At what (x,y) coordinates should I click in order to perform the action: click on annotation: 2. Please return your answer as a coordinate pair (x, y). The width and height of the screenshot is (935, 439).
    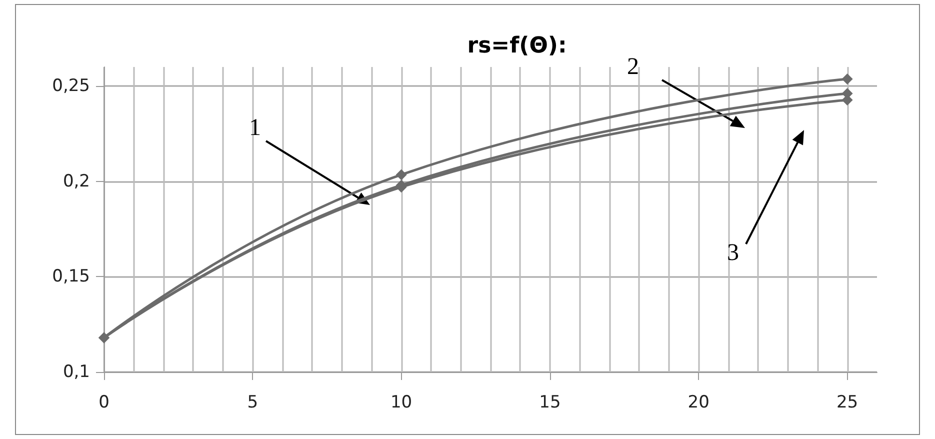
    Looking at the image, I should click on (633, 67).